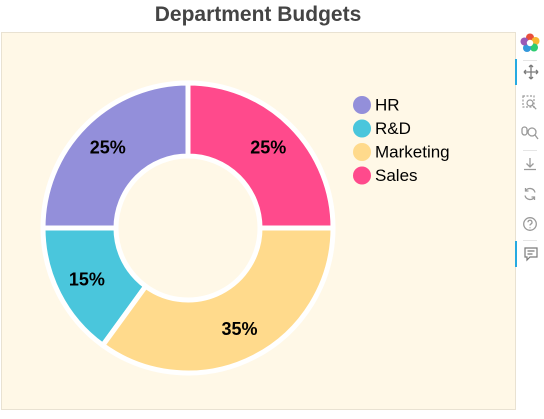 This screenshot has width=544, height=419. Describe the element at coordinates (412, 152) in the screenshot. I see `legend-label: Marketing` at that location.